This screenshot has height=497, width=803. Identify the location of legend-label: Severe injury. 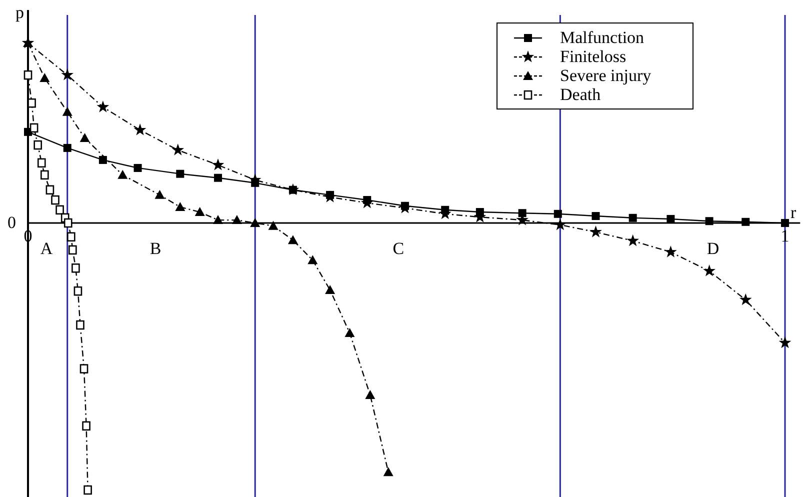
(606, 75).